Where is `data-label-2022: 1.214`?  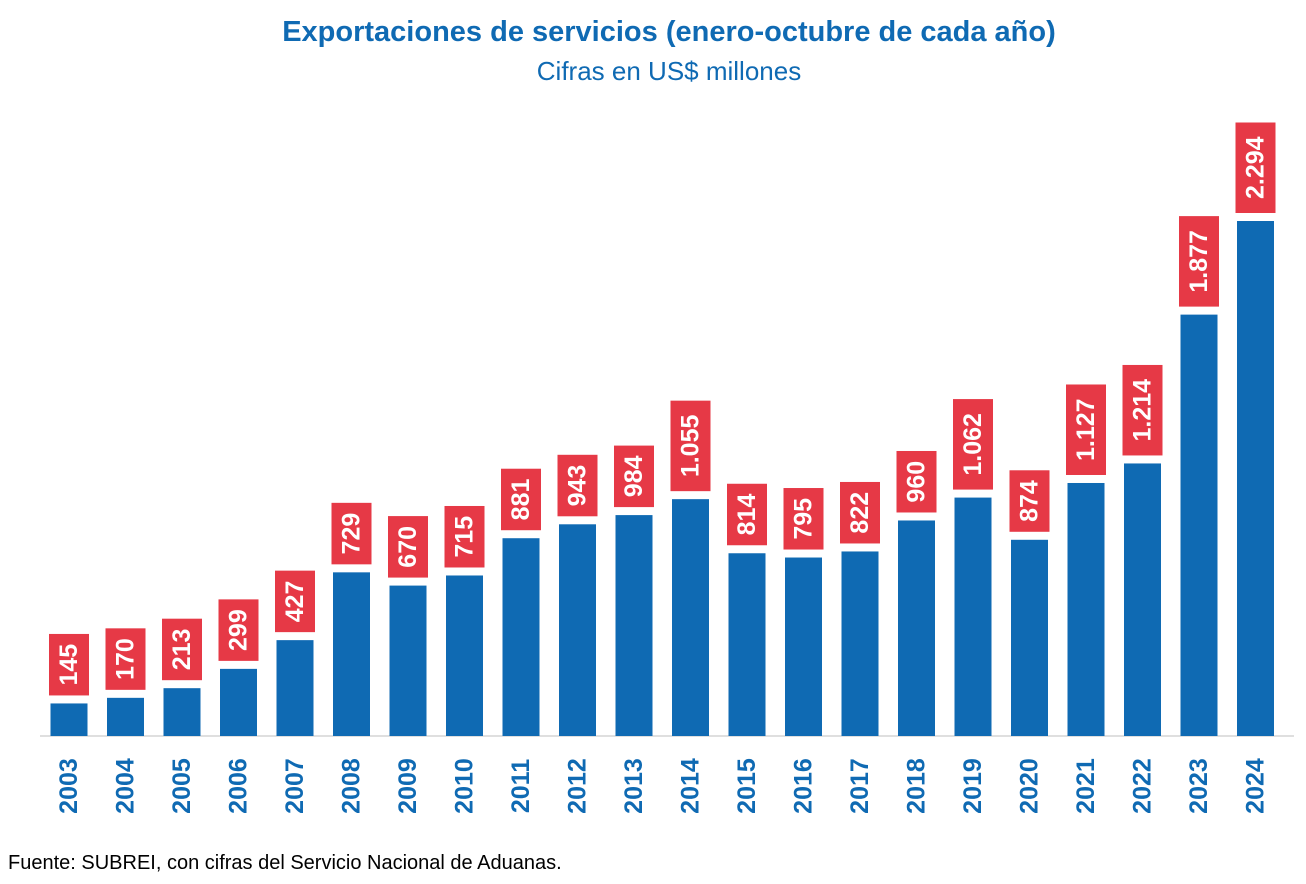 data-label-2022: 1.214 is located at coordinates (1143, 410).